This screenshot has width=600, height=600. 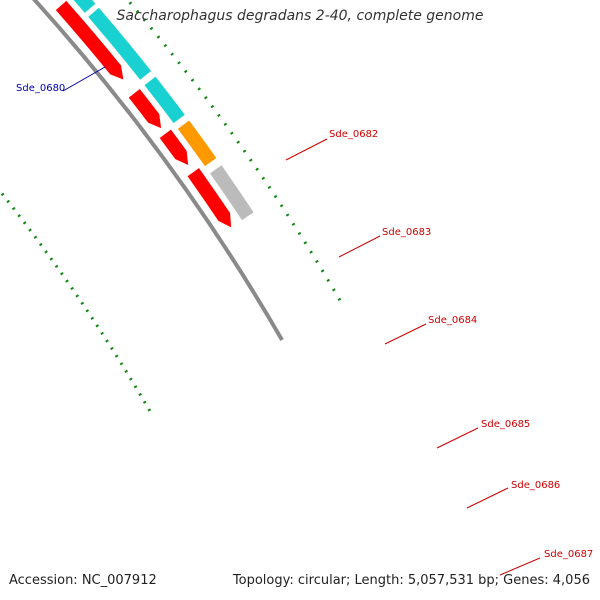 I want to click on gene-label-sde-0686: Sde_0686, so click(x=535, y=485).